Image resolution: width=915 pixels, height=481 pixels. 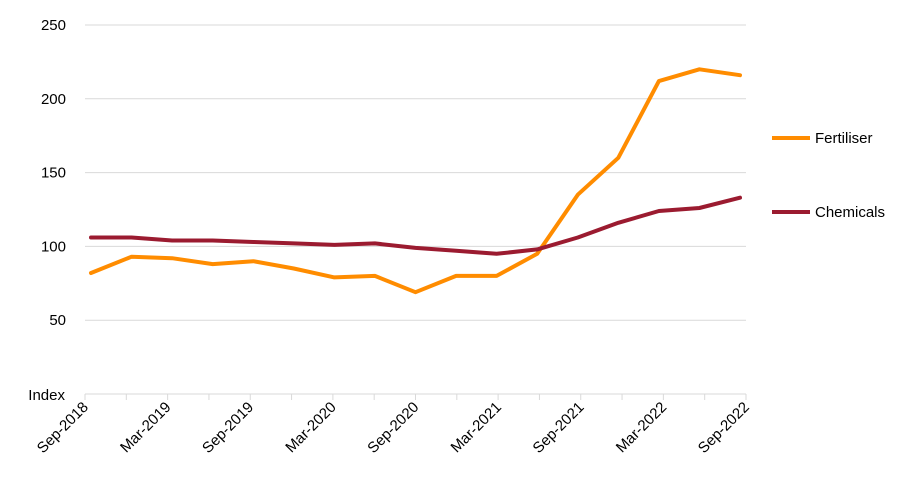 I want to click on x-tick-label: Mar-2021, so click(x=476, y=427).